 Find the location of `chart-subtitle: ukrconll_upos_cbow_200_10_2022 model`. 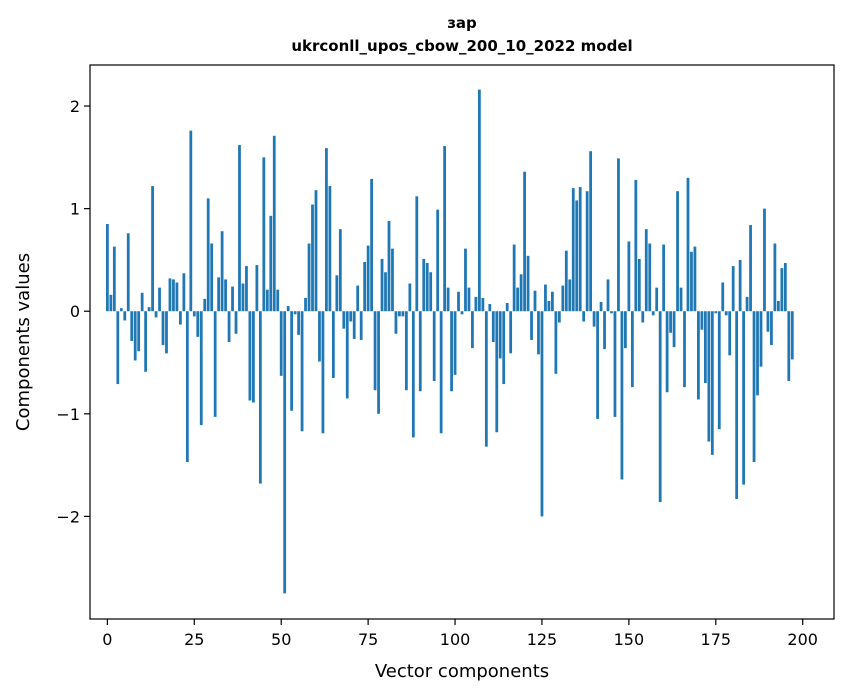

chart-subtitle: ukrconll_upos_cbow_200_10_2022 model is located at coordinates (461, 46).